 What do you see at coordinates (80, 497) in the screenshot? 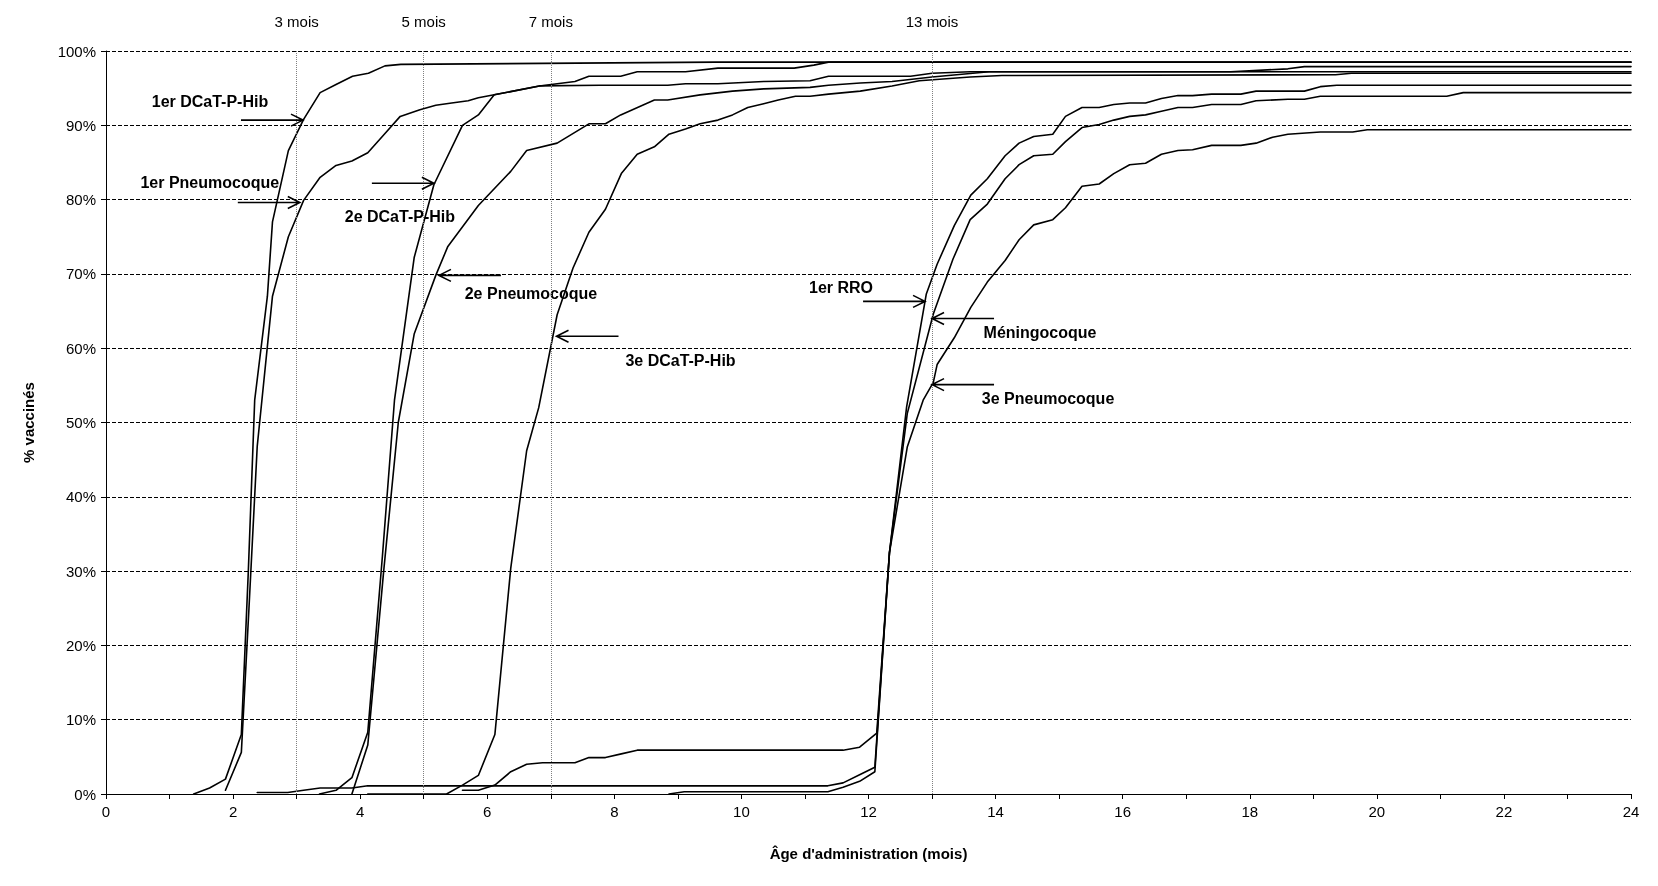
I see `y-tick-label: 40%` at bounding box center [80, 497].